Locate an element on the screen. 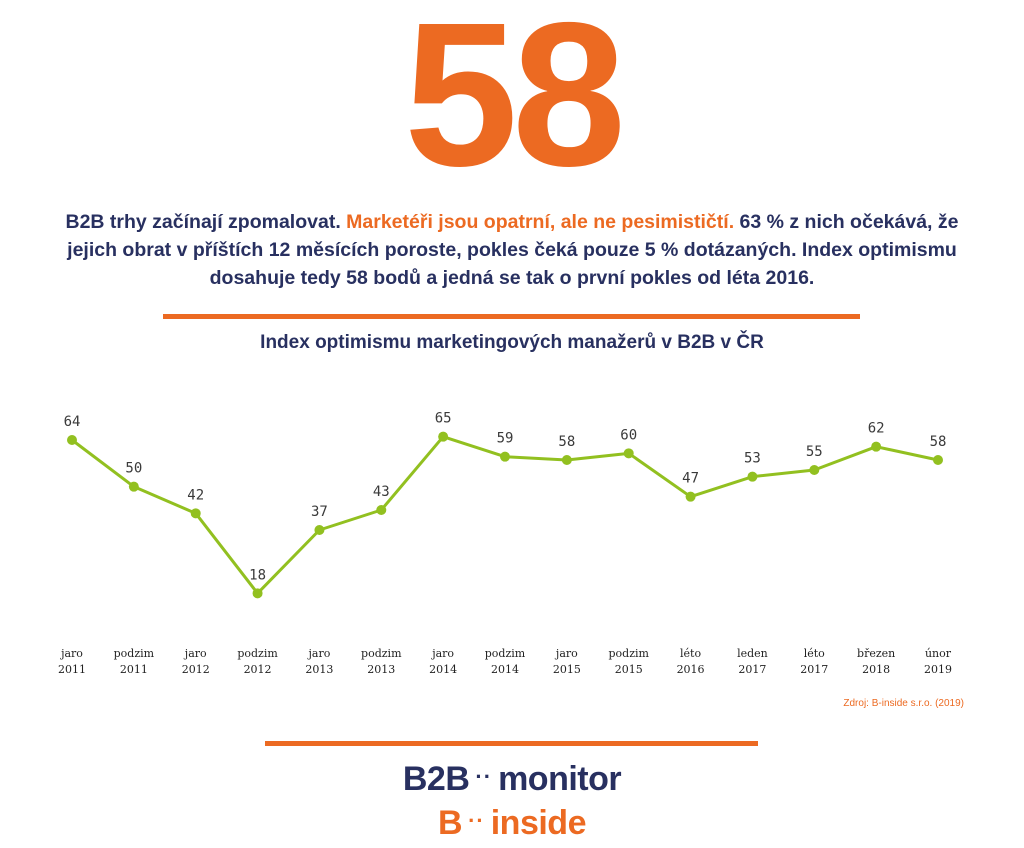  data-label: 42 is located at coordinates (195, 495).